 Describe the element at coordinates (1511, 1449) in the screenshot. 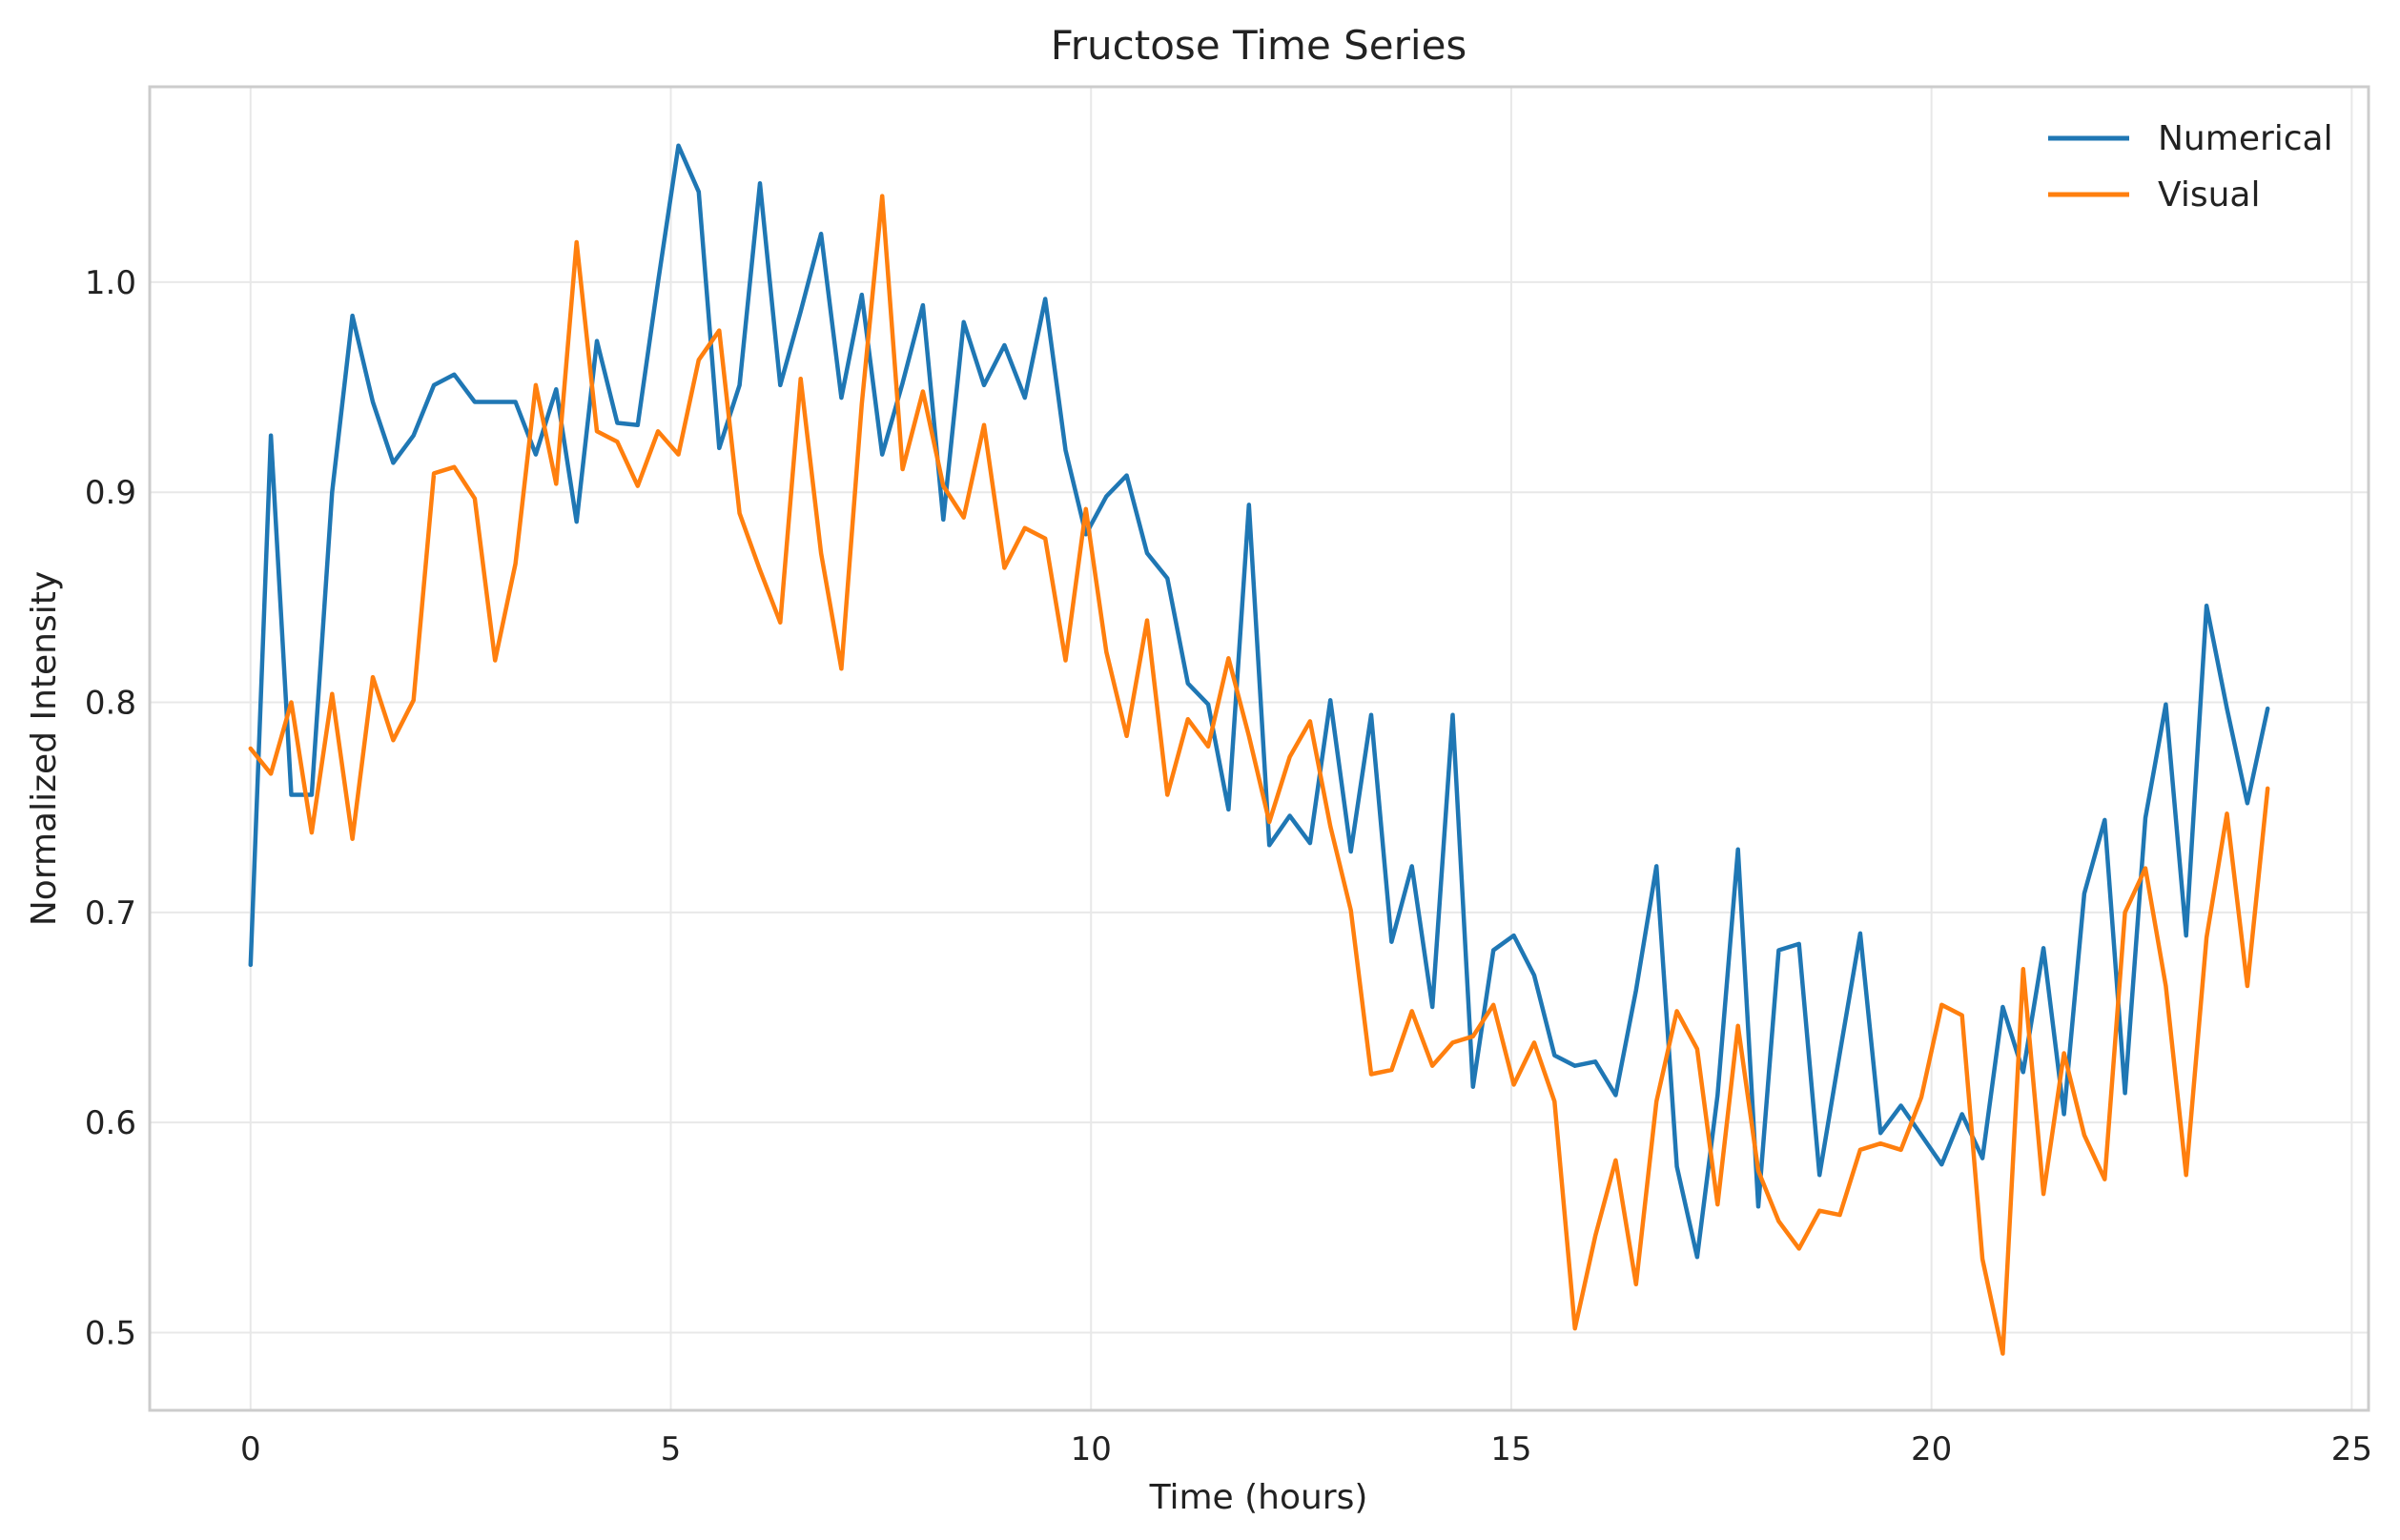

I see `x-tick-label: 15` at that location.